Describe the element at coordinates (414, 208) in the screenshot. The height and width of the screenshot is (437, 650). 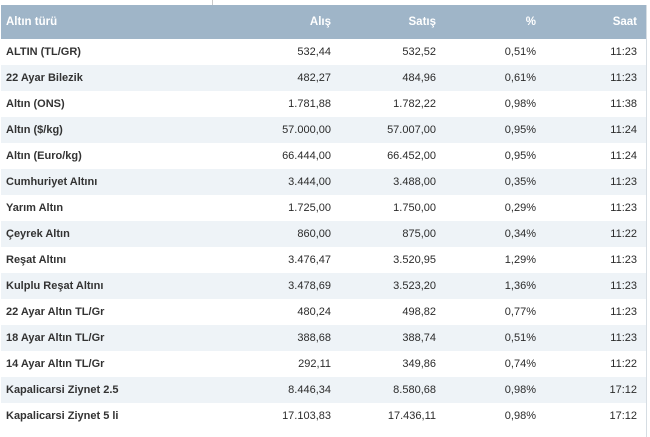
I see `cell-sell: 1.750,00` at that location.